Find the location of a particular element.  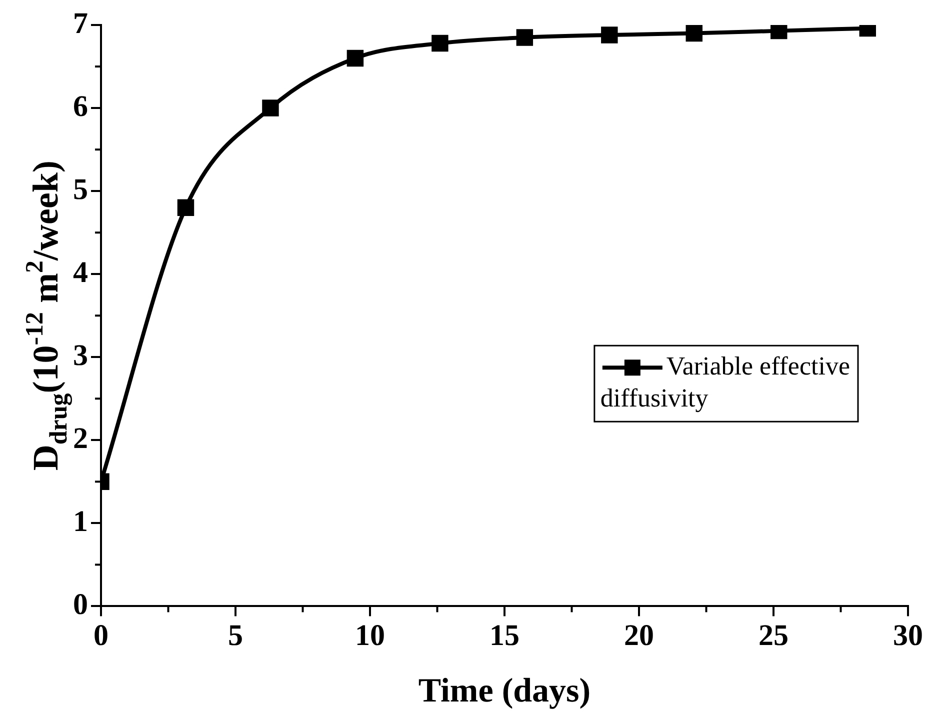

y-tick-label: 0 is located at coordinates (80, 604).